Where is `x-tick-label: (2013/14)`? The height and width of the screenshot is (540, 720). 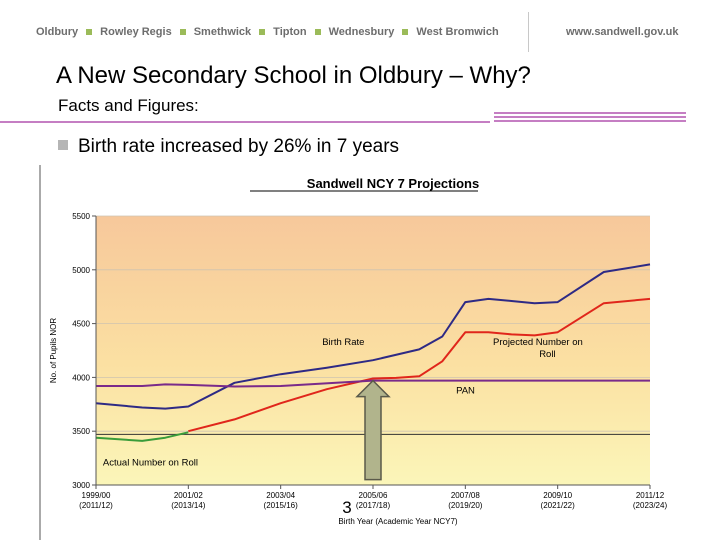
x-tick-label: (2013/14) is located at coordinates (188, 505).